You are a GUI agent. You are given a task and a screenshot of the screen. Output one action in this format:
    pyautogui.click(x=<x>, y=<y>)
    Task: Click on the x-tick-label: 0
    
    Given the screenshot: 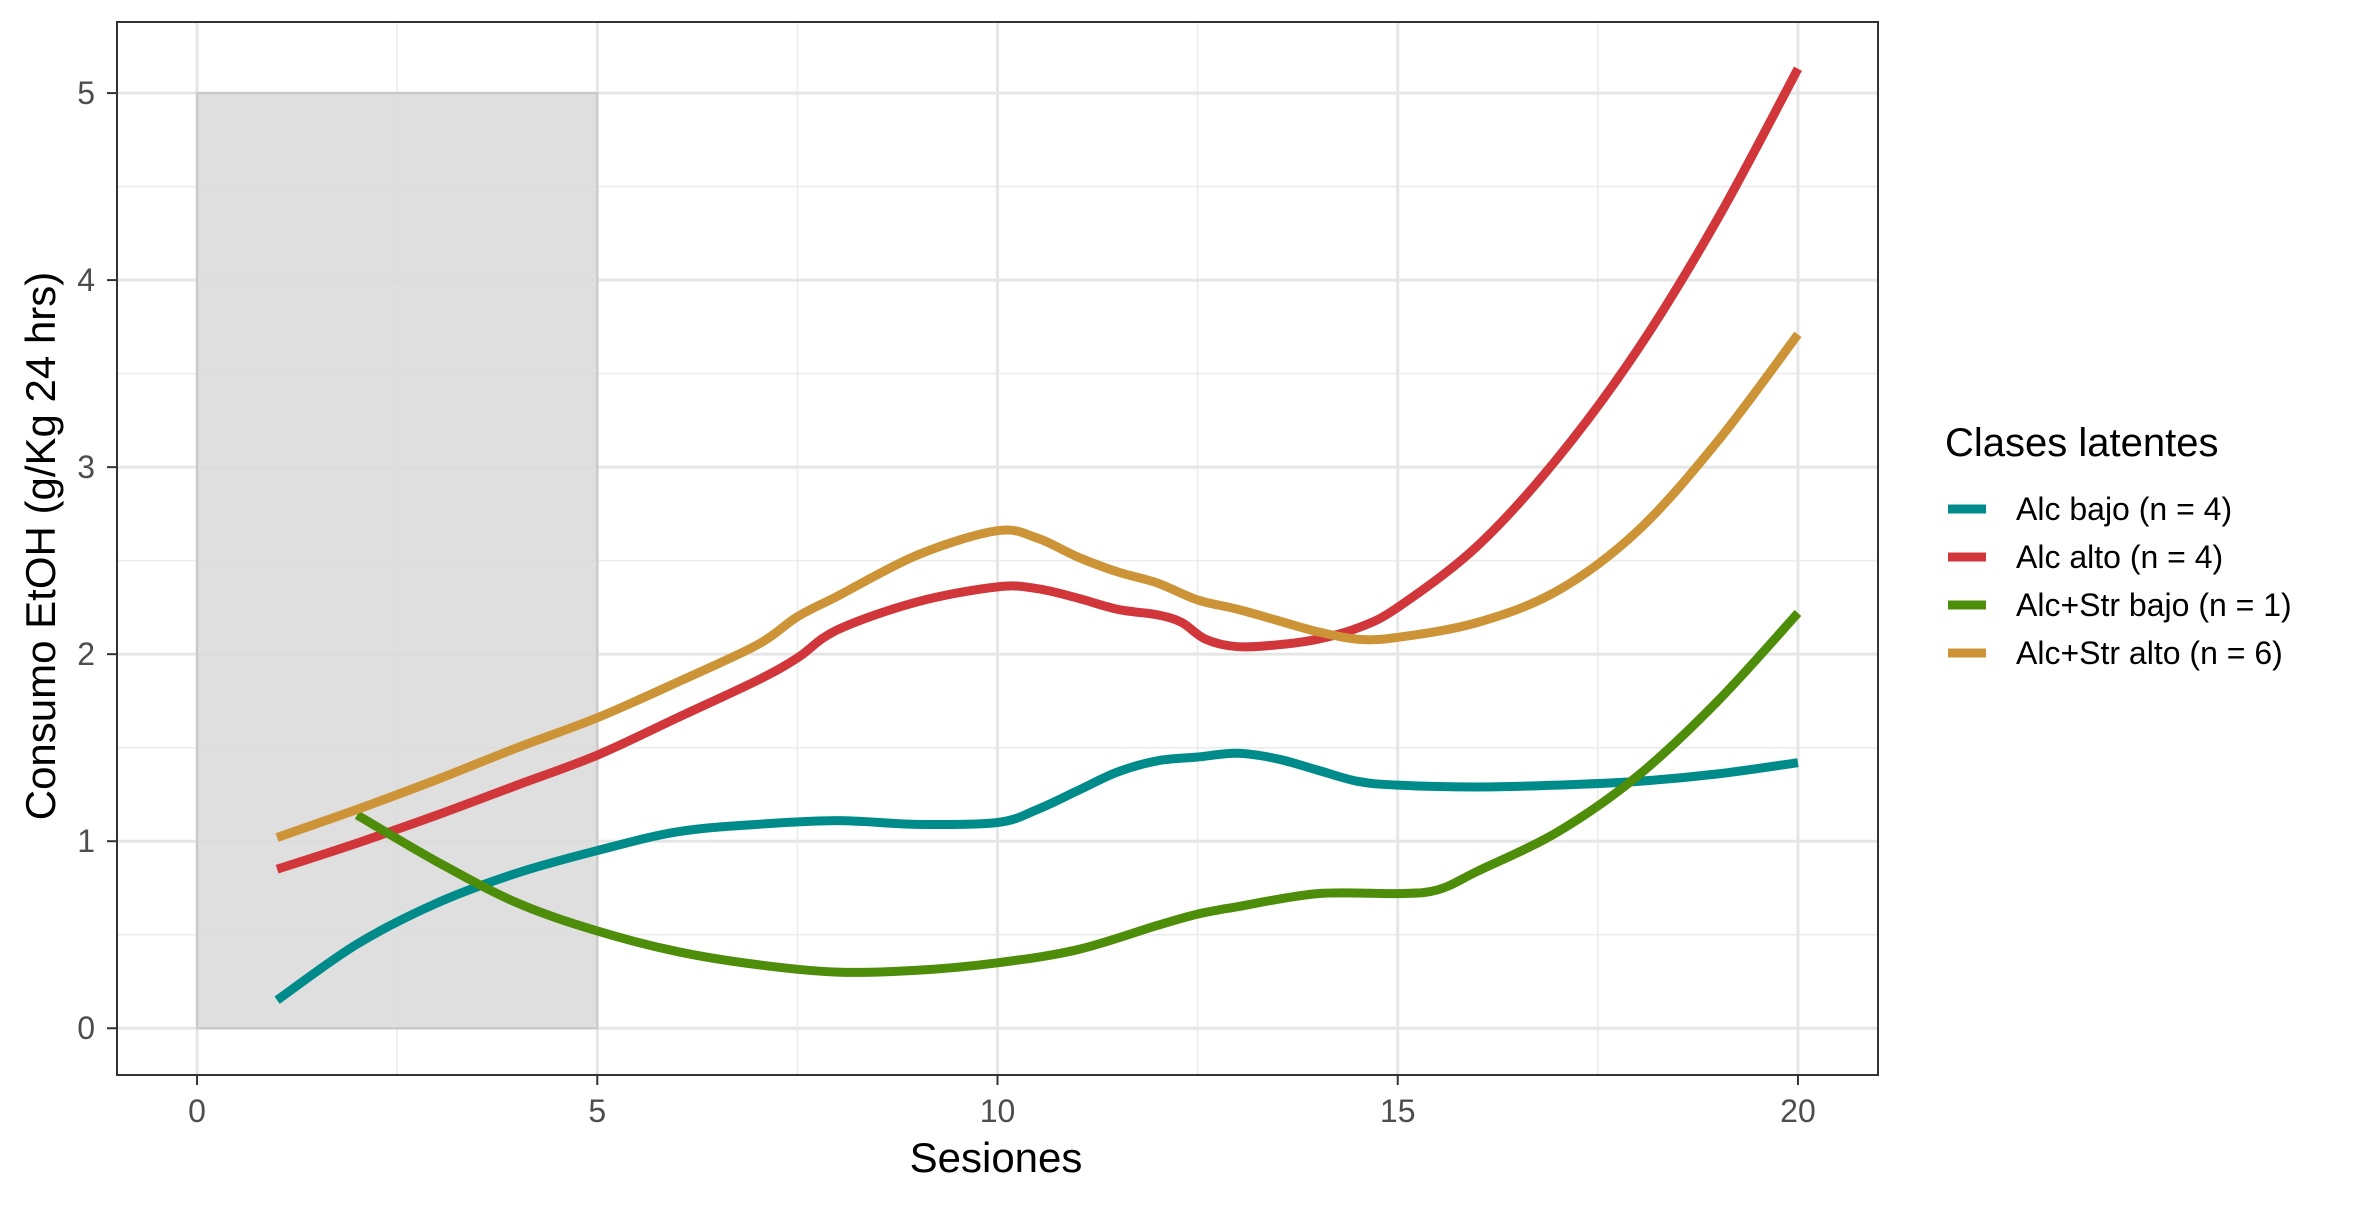 What is the action you would take?
    pyautogui.click(x=197, y=1111)
    